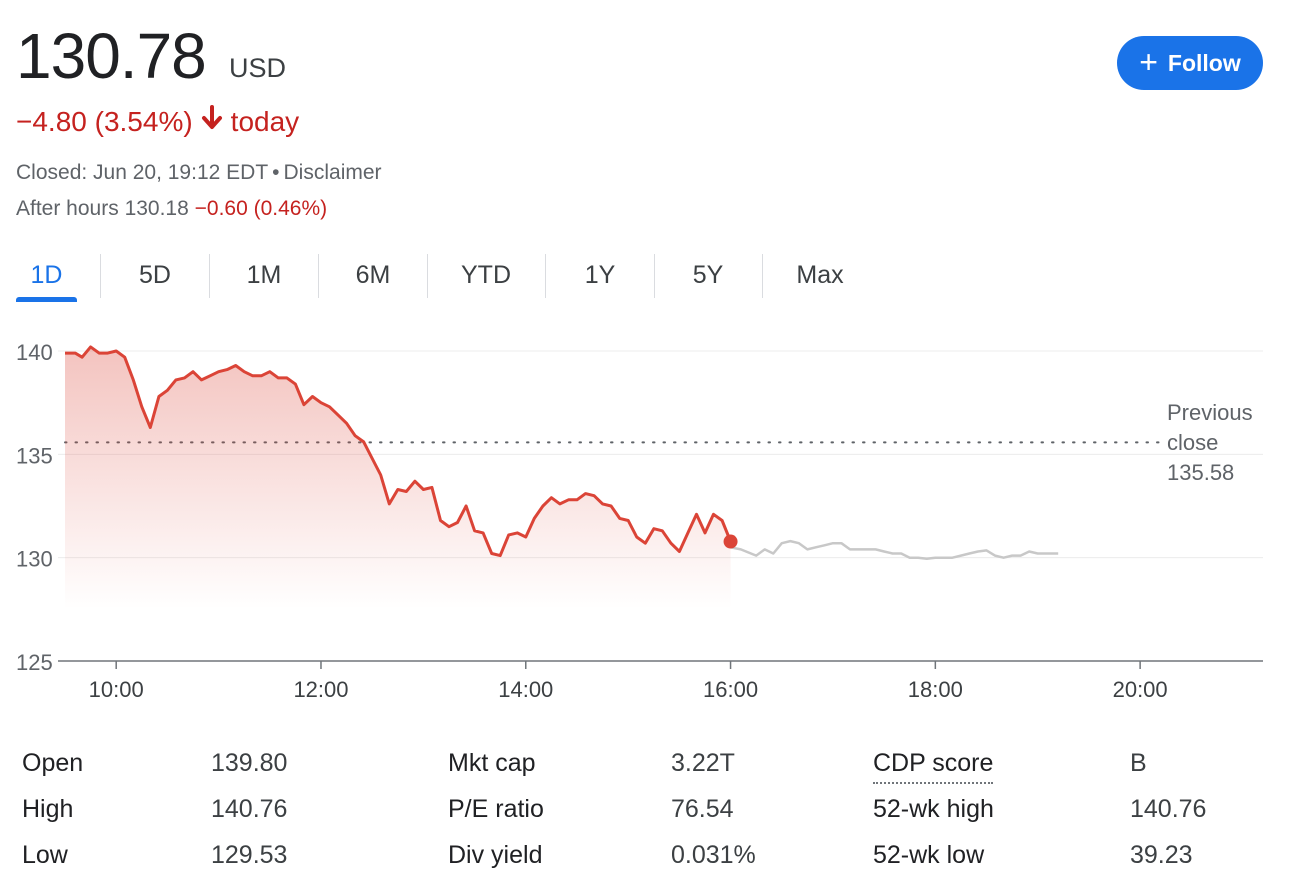 Image resolution: width=1292 pixels, height=886 pixels. What do you see at coordinates (935, 689) in the screenshot?
I see `x-tick-label: 18:00` at bounding box center [935, 689].